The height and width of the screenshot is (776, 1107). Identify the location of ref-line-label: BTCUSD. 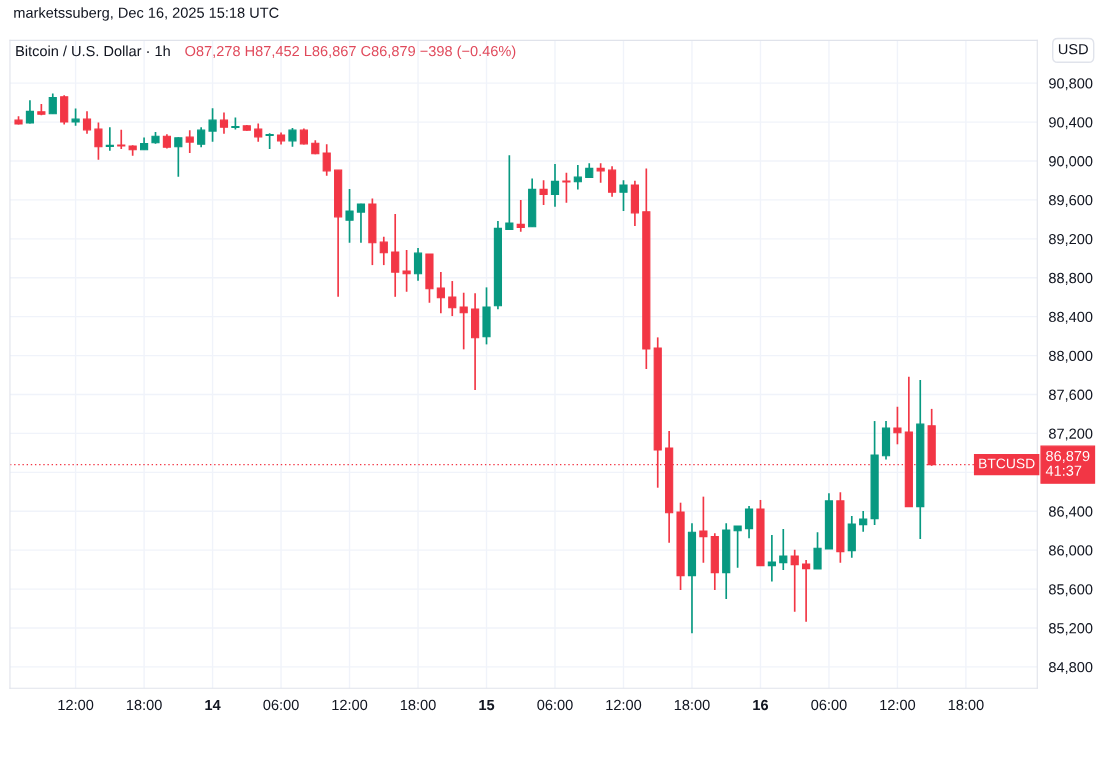
(1007, 463).